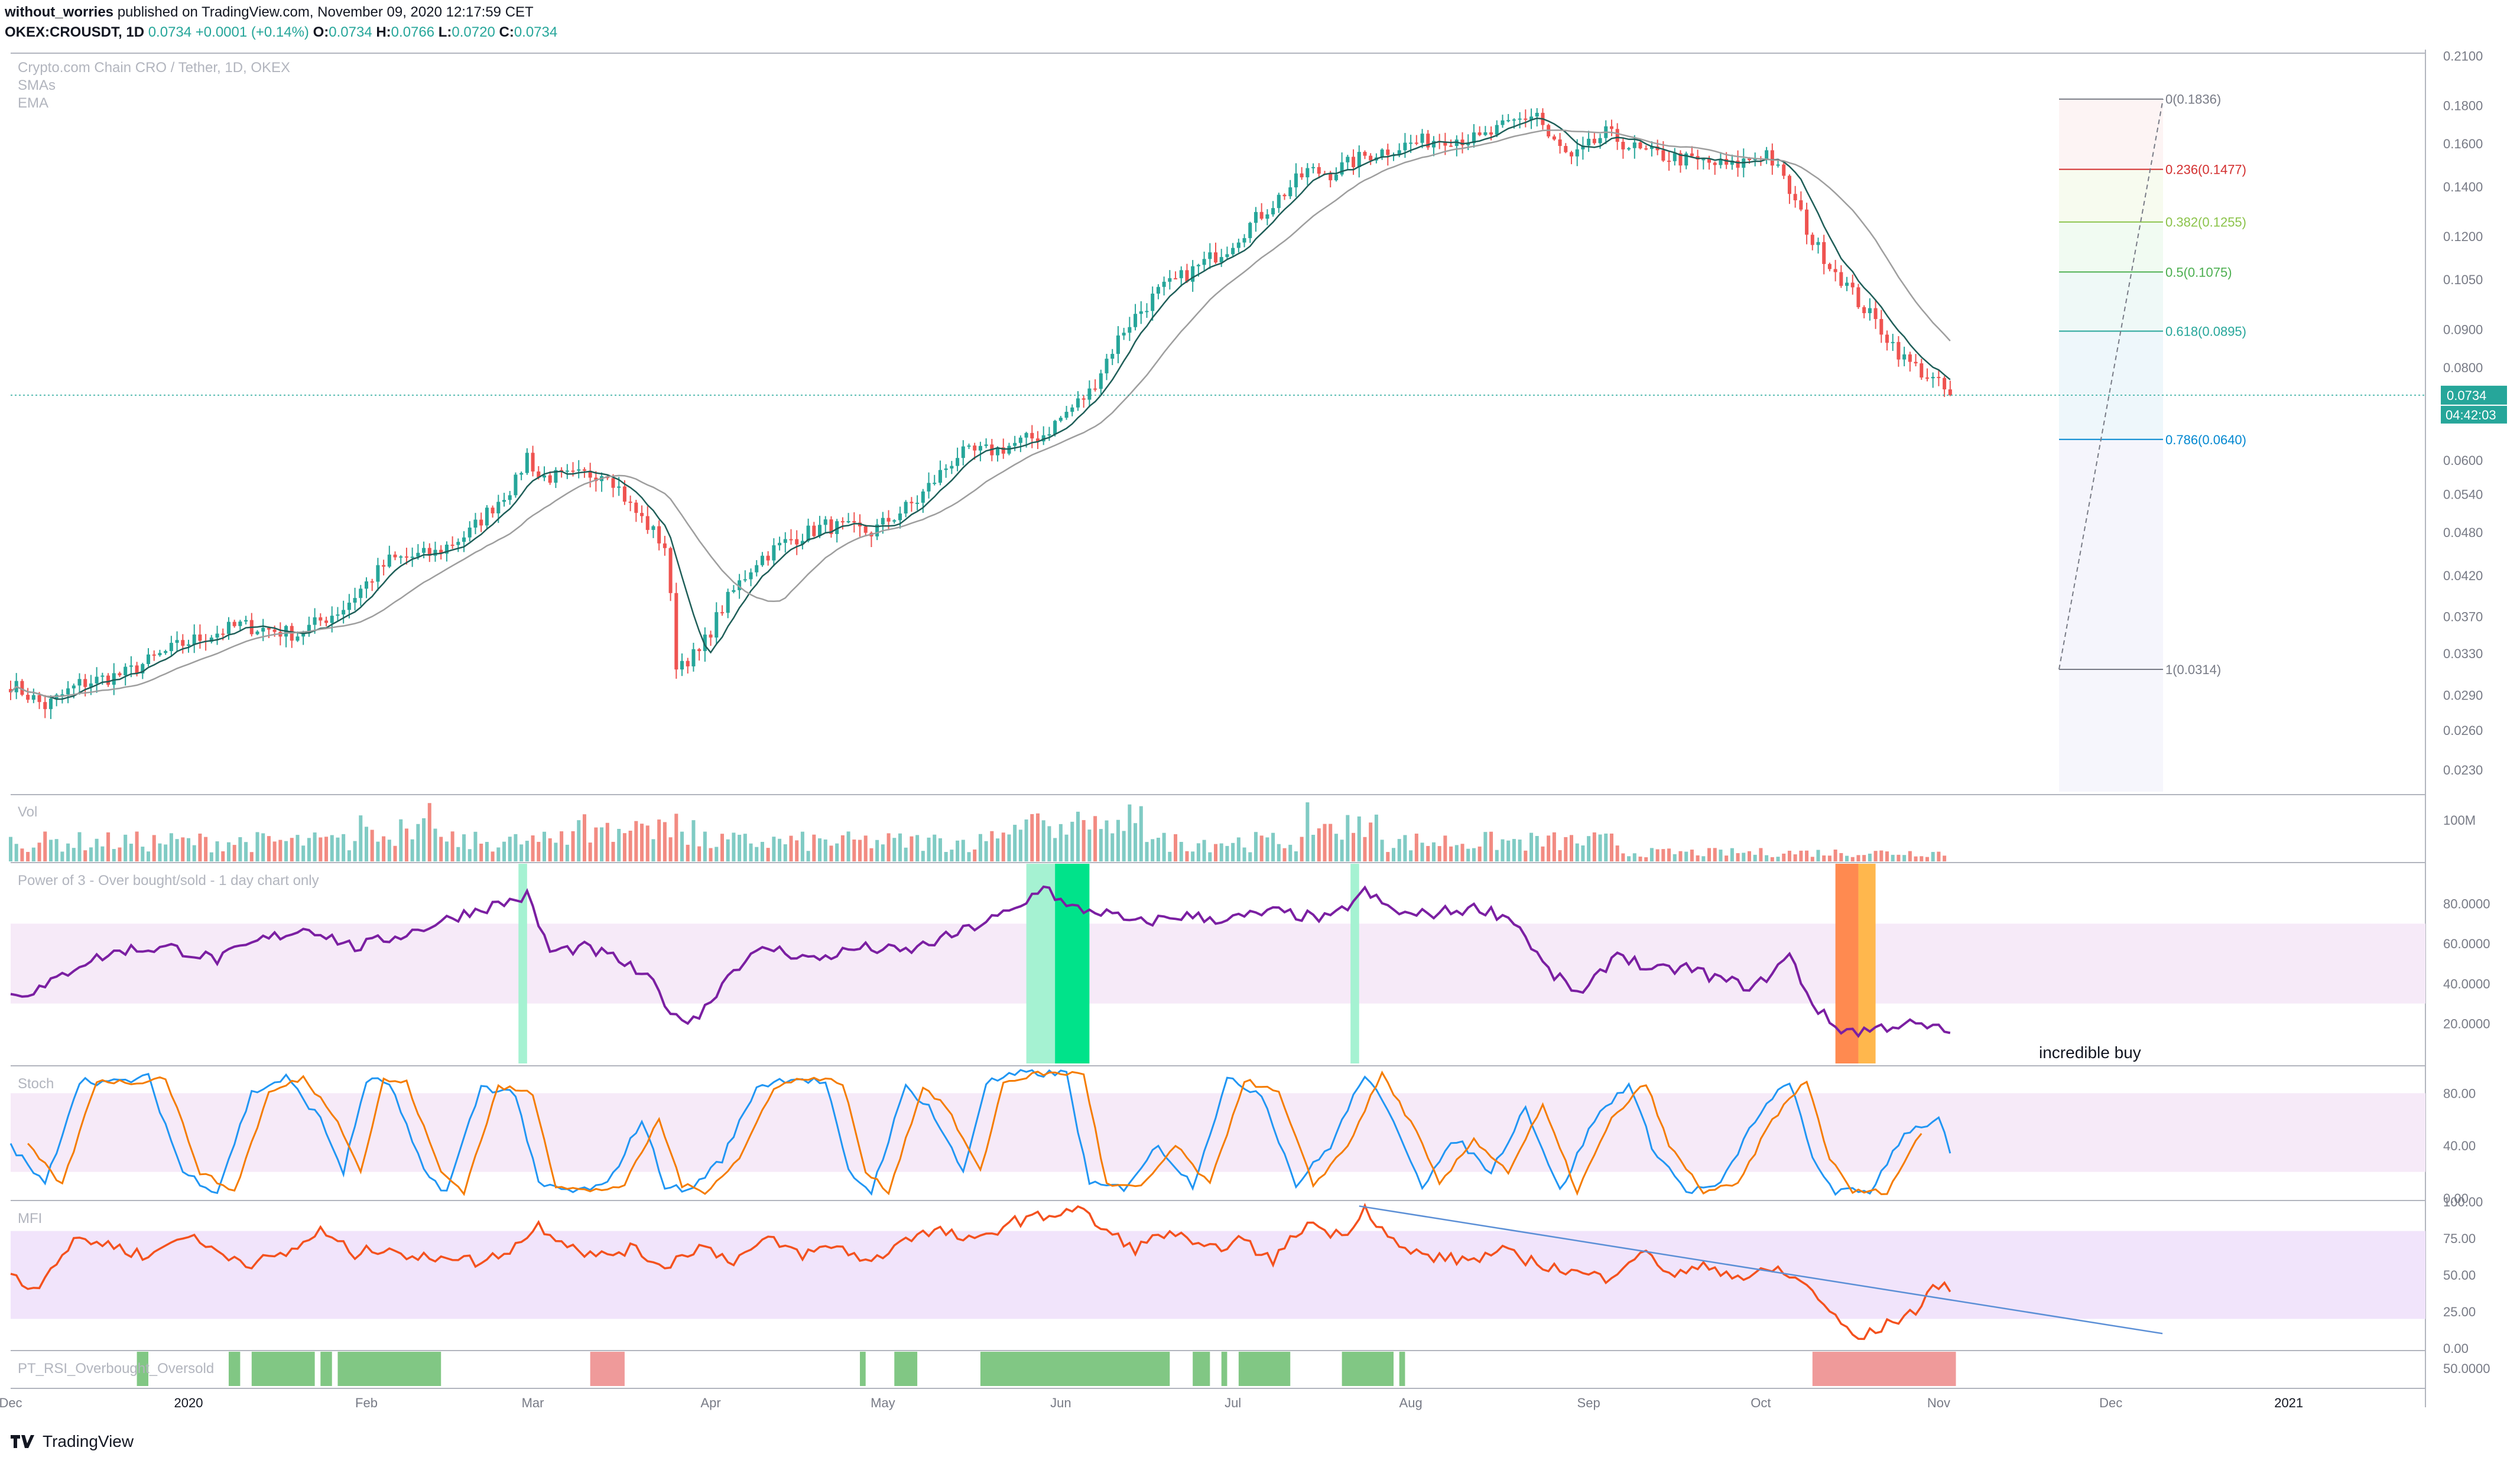  Describe the element at coordinates (1354, 963) in the screenshot. I see `signal-zone` at that location.